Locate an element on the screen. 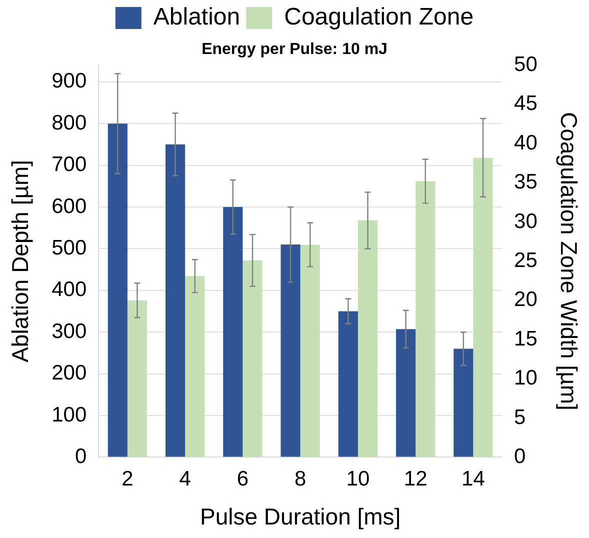 This screenshot has height=538, width=589. x-tick-label: 2 is located at coordinates (128, 479).